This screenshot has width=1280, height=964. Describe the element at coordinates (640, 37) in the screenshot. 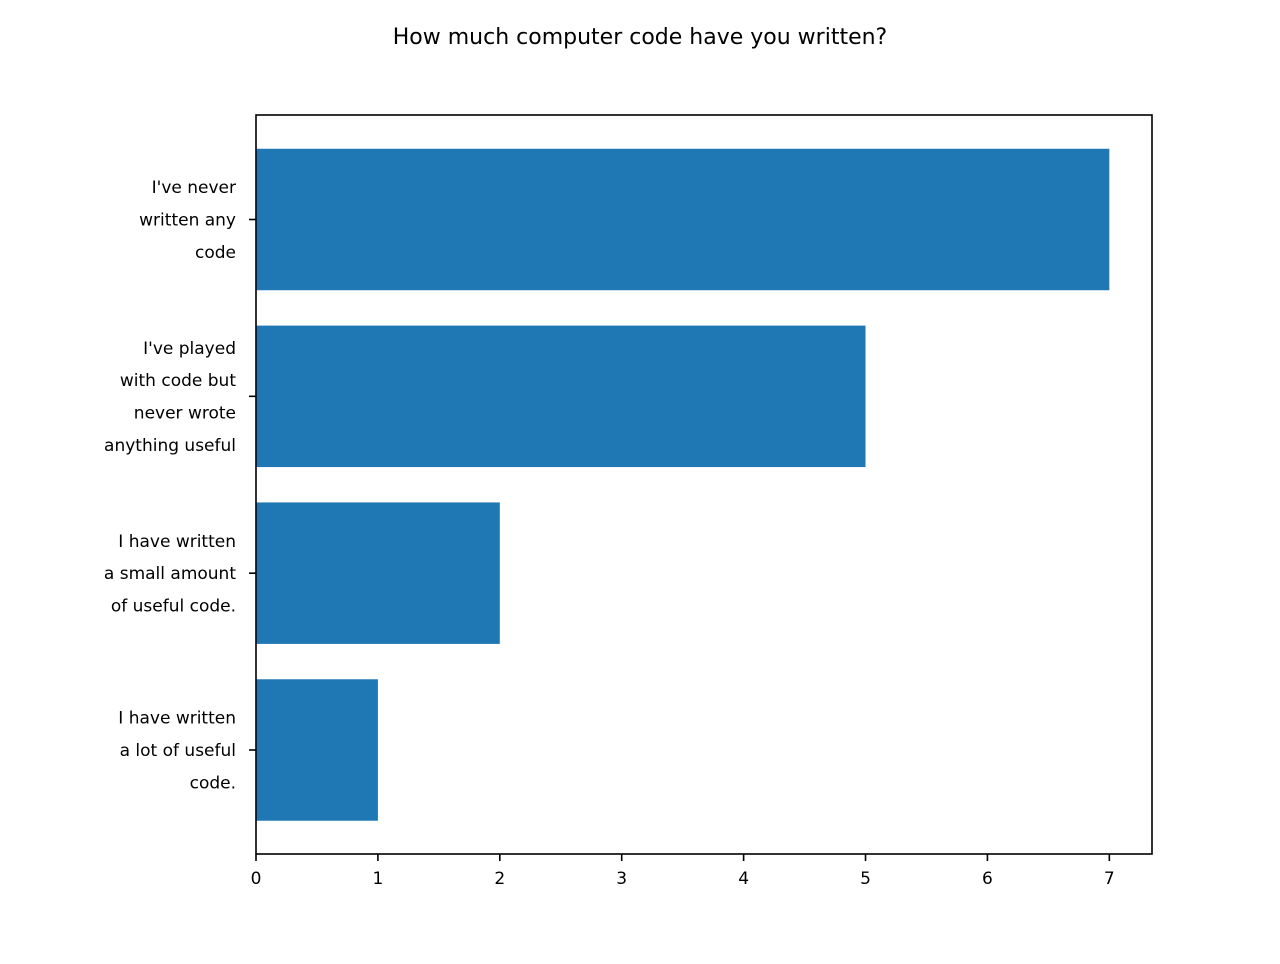

I see `chart-title: How much computer code have you written?` at that location.